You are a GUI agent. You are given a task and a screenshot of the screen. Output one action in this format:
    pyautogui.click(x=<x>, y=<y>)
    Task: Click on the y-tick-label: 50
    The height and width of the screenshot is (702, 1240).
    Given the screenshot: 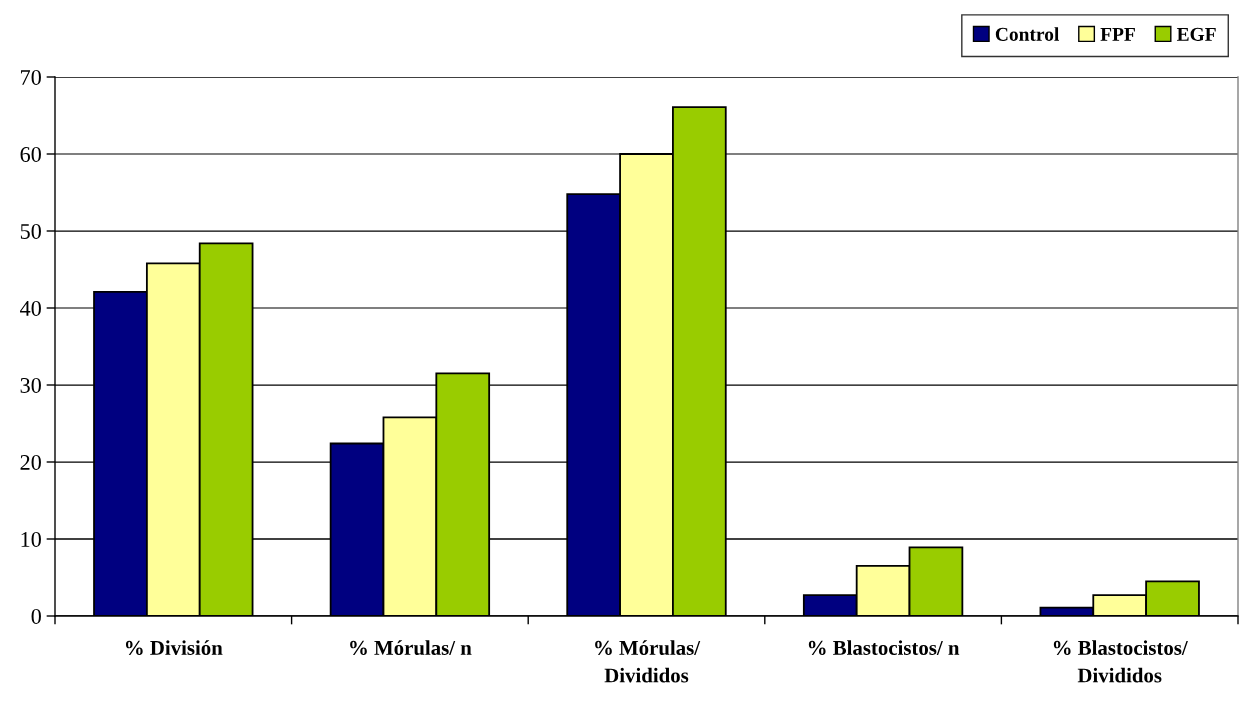 What is the action you would take?
    pyautogui.click(x=30, y=231)
    